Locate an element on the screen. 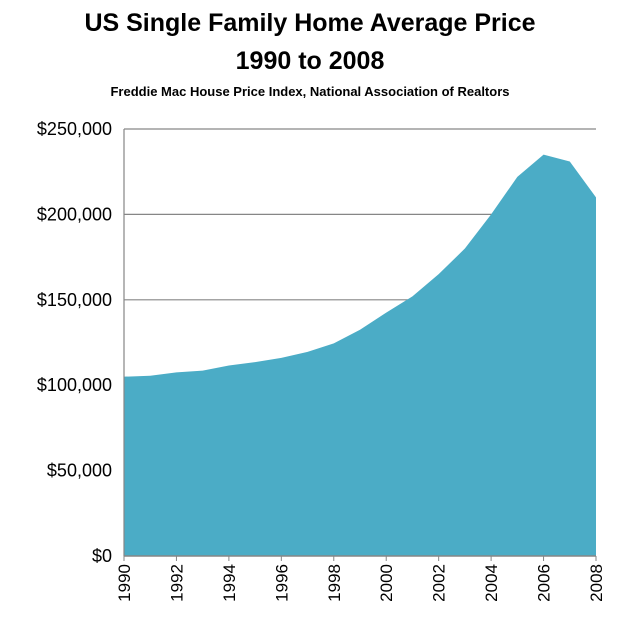 This screenshot has width=620, height=633. y-tick-label: $100,000 is located at coordinates (74, 385).